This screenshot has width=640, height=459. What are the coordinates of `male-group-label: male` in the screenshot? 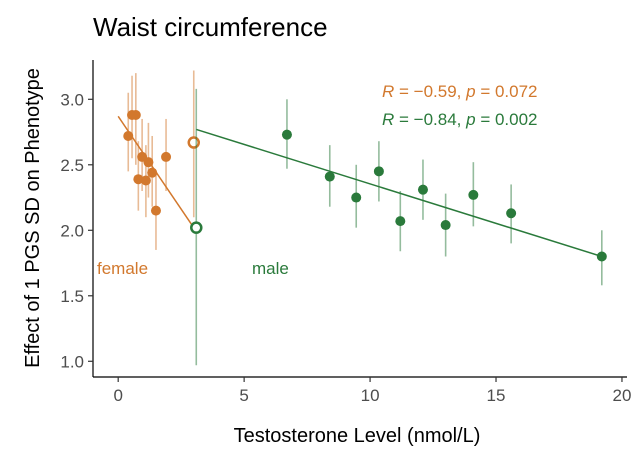 It's located at (270, 268).